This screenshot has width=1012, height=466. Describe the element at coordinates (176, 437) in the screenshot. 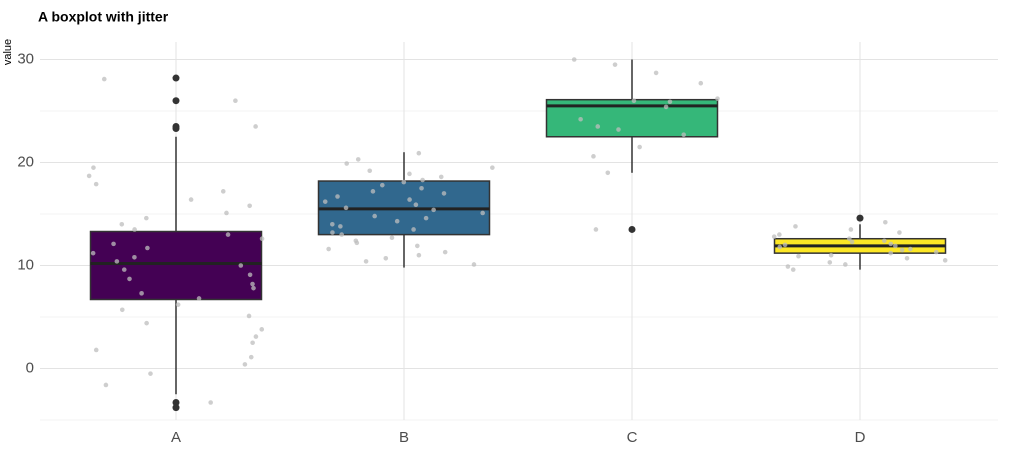

I see `x-tick-label: A` at that location.